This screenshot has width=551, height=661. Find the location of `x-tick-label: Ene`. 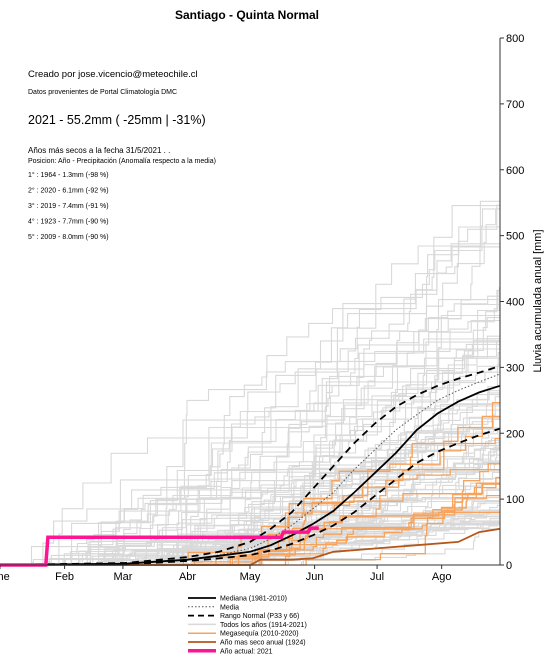

x-tick-label: Ene is located at coordinates (5, 577).